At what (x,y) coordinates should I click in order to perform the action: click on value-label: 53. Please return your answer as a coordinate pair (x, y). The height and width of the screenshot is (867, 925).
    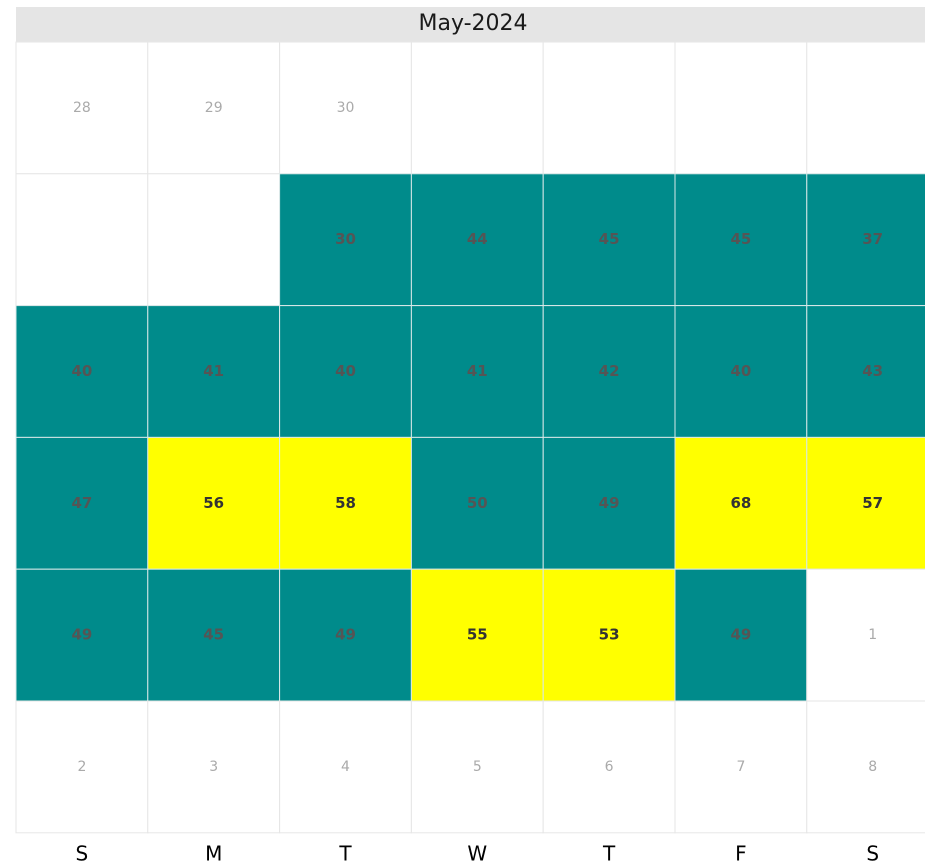
    Looking at the image, I should click on (609, 635).